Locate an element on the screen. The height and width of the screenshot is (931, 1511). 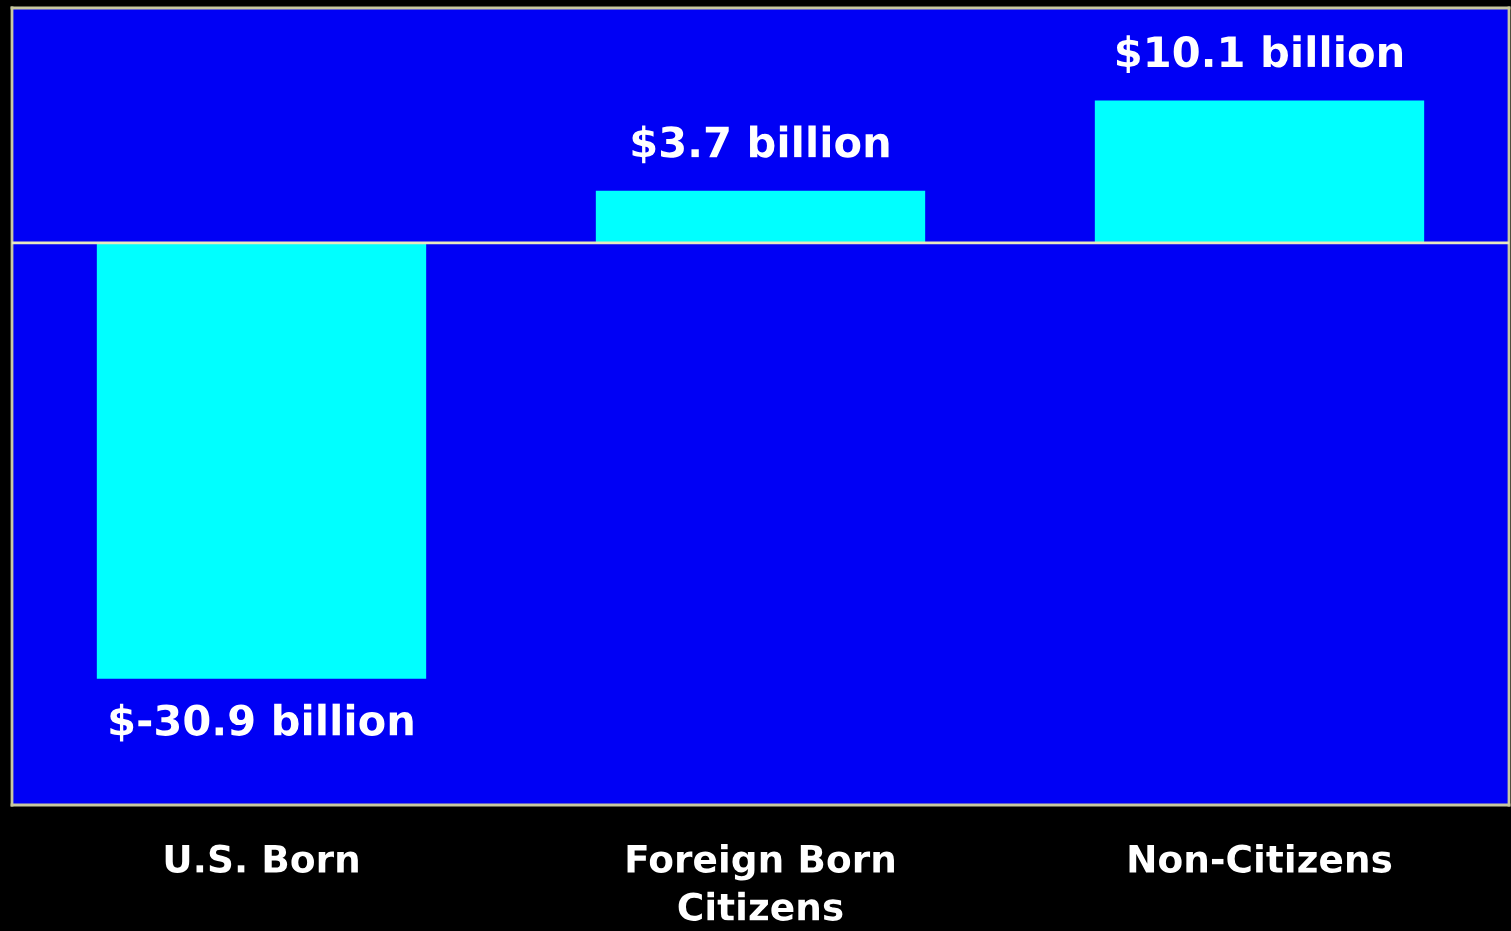
data-label: $3.7 billion is located at coordinates (760, 144).